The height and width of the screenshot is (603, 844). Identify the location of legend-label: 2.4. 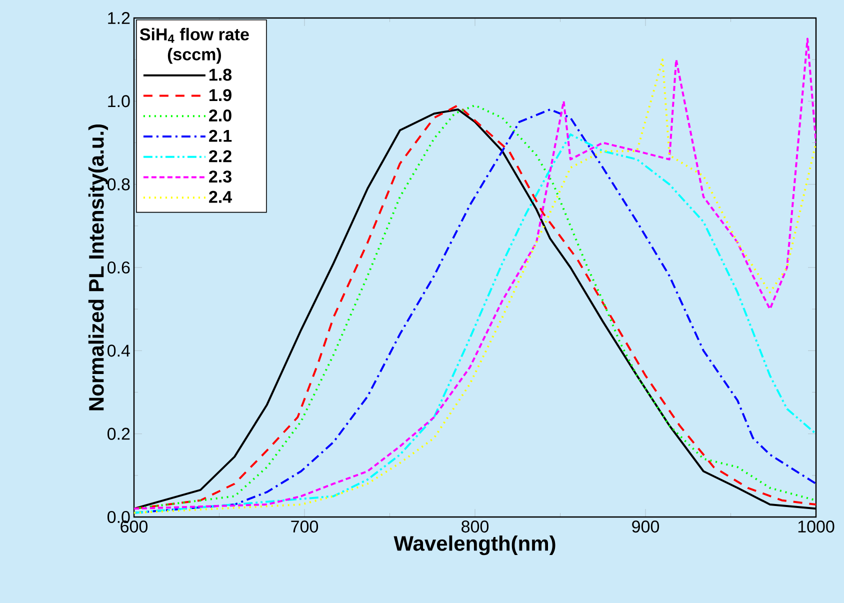
(220, 196).